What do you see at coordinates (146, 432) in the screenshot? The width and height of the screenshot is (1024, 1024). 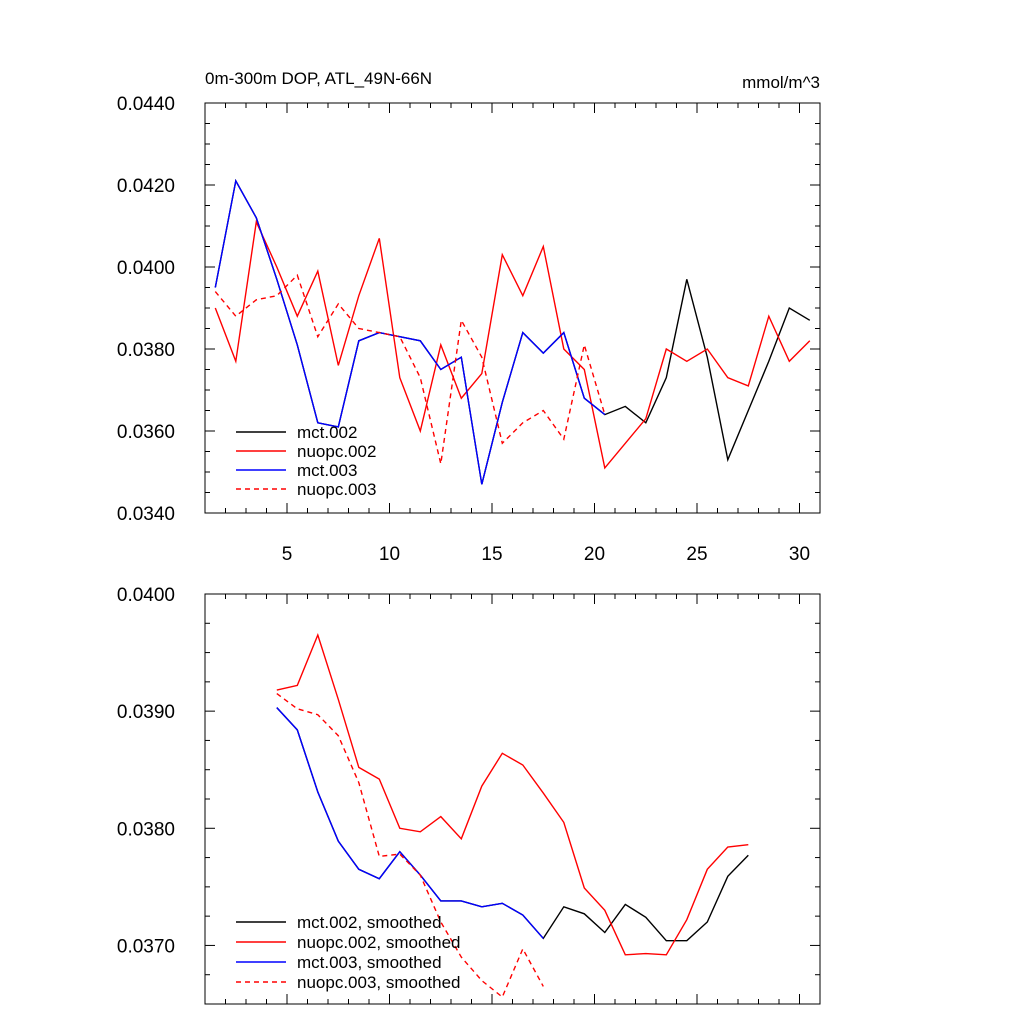 I see `y-tick-label: 0.0360` at bounding box center [146, 432].